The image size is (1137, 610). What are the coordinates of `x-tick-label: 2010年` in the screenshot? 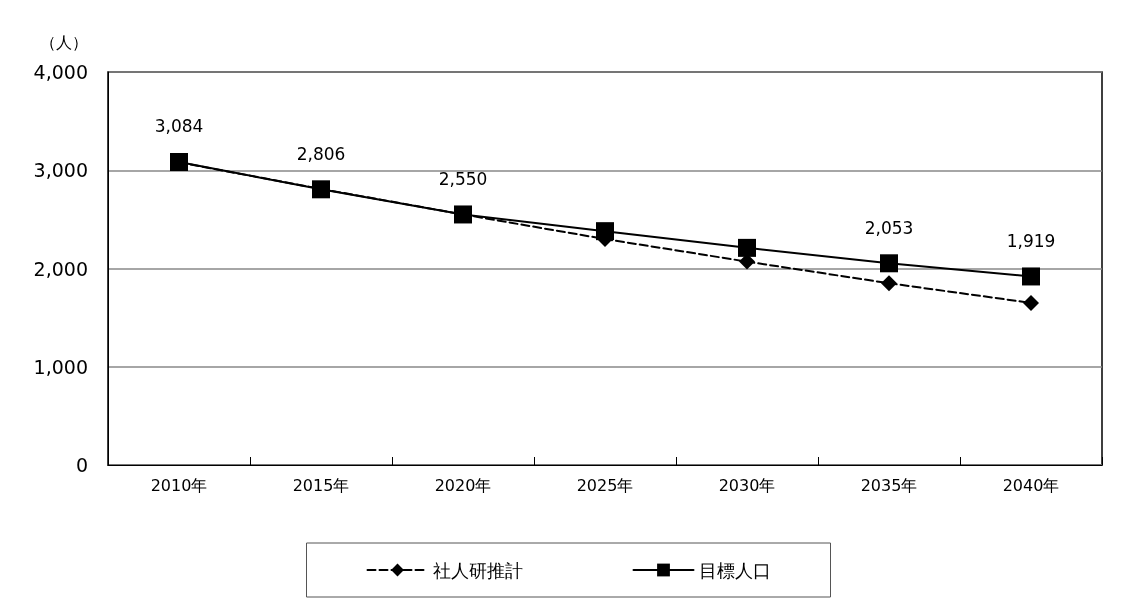 It's located at (179, 485).